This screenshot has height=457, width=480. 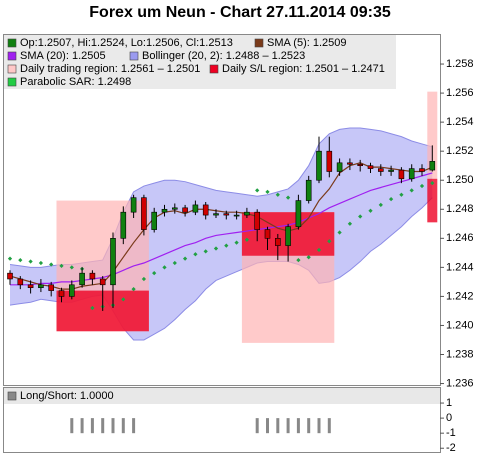 What do you see at coordinates (460, 296) in the screenshot?
I see `y-tick-label: 1.242` at bounding box center [460, 296].